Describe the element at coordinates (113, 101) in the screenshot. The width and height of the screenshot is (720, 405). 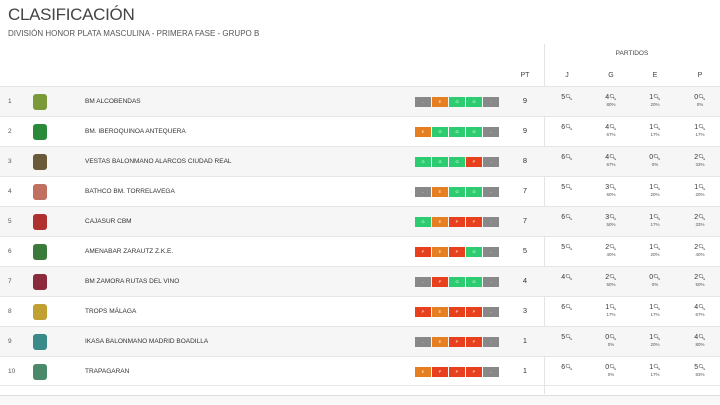
I see `team-name: BM ALCOBENDAS` at that location.